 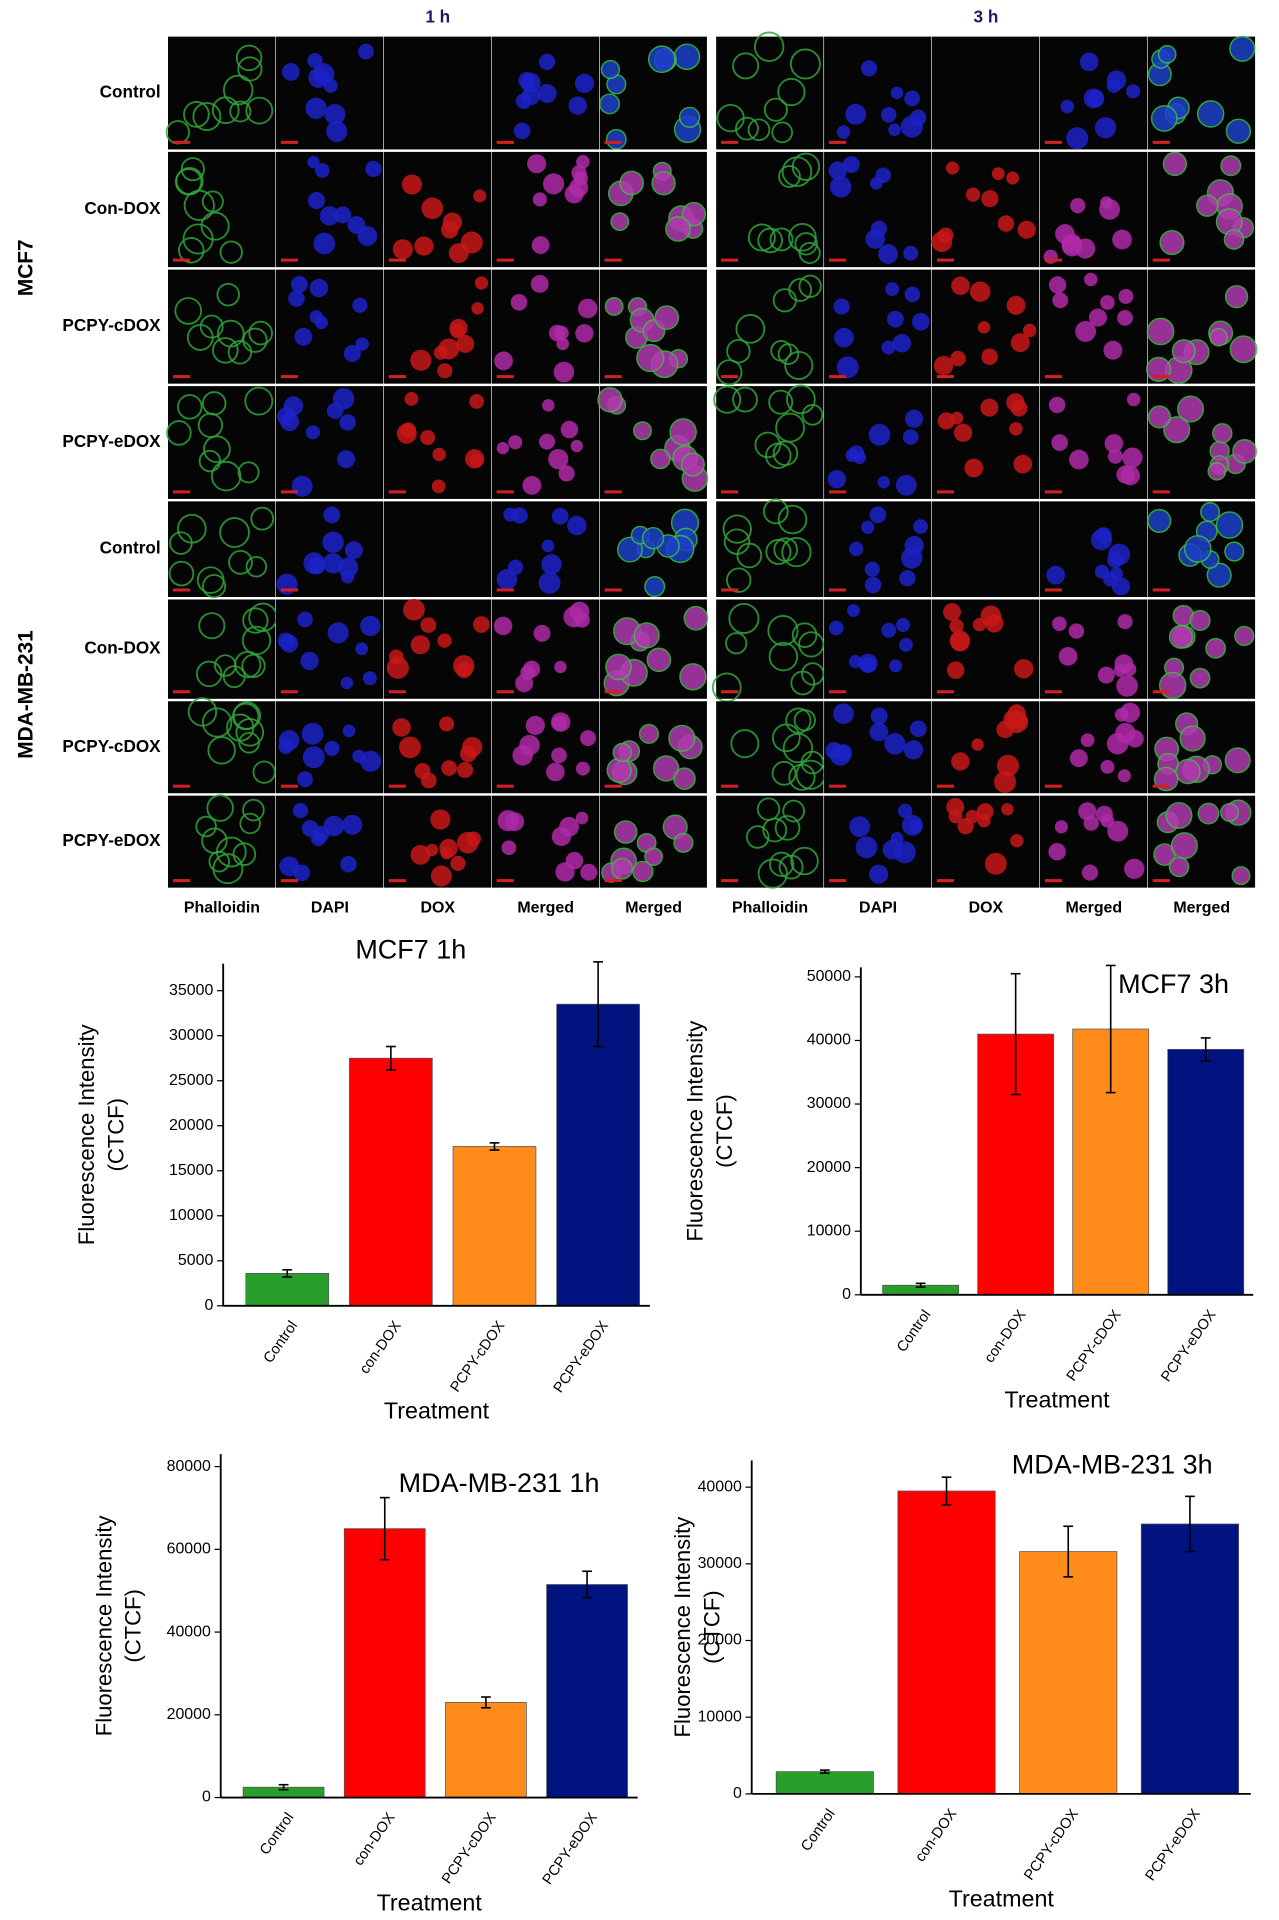 What do you see at coordinates (846, 1294) in the screenshot?
I see `y-tick-label: 0` at bounding box center [846, 1294].